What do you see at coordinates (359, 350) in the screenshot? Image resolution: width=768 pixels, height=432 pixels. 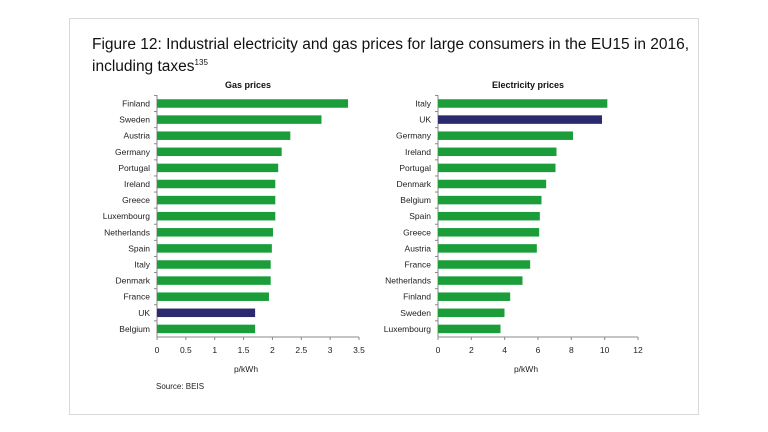 I see `x-tick-label: 3.5` at bounding box center [359, 350].